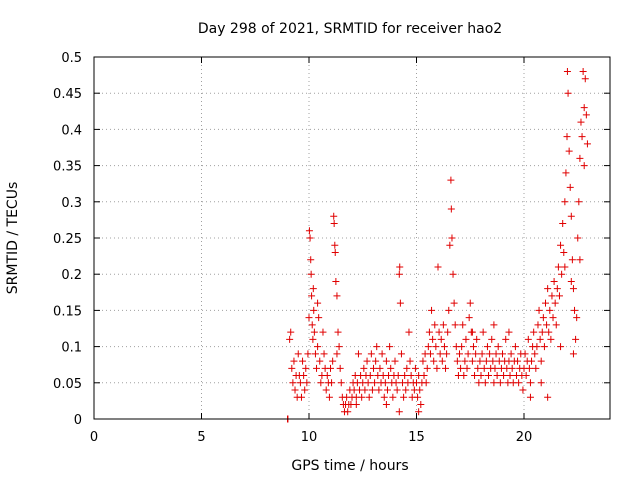  I want to click on y-tick-label: 0.05, so click(67, 384).